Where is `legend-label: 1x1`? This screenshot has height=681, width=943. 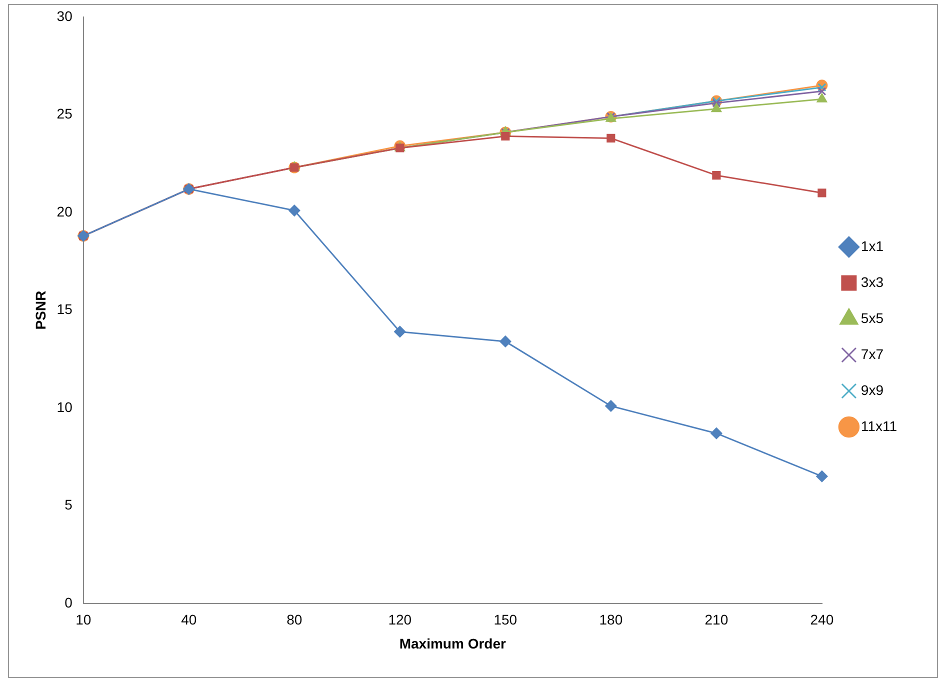 legend-label: 1x1 is located at coordinates (872, 246).